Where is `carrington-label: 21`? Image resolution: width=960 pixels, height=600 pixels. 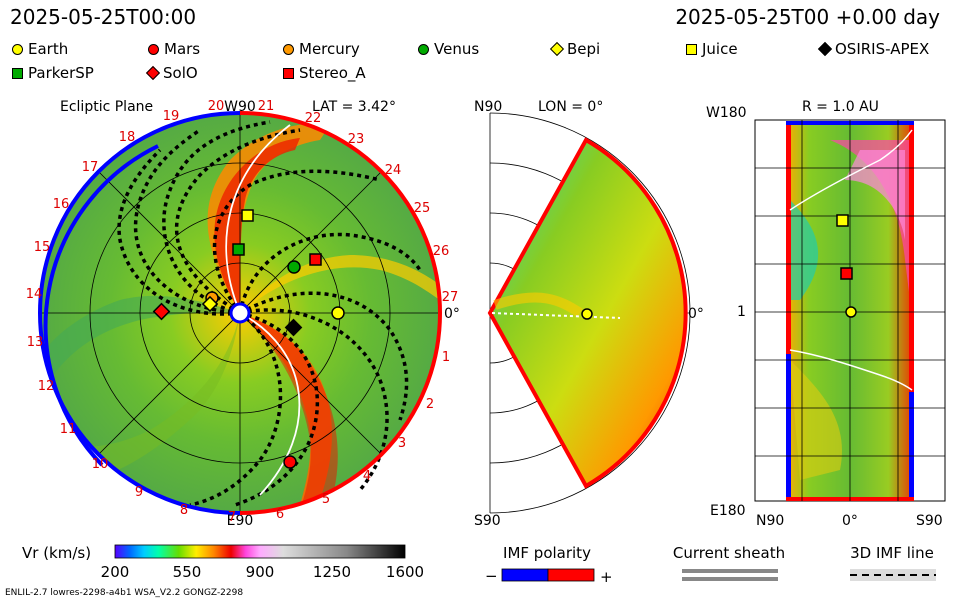
carrington-label: 21 is located at coordinates (266, 106).